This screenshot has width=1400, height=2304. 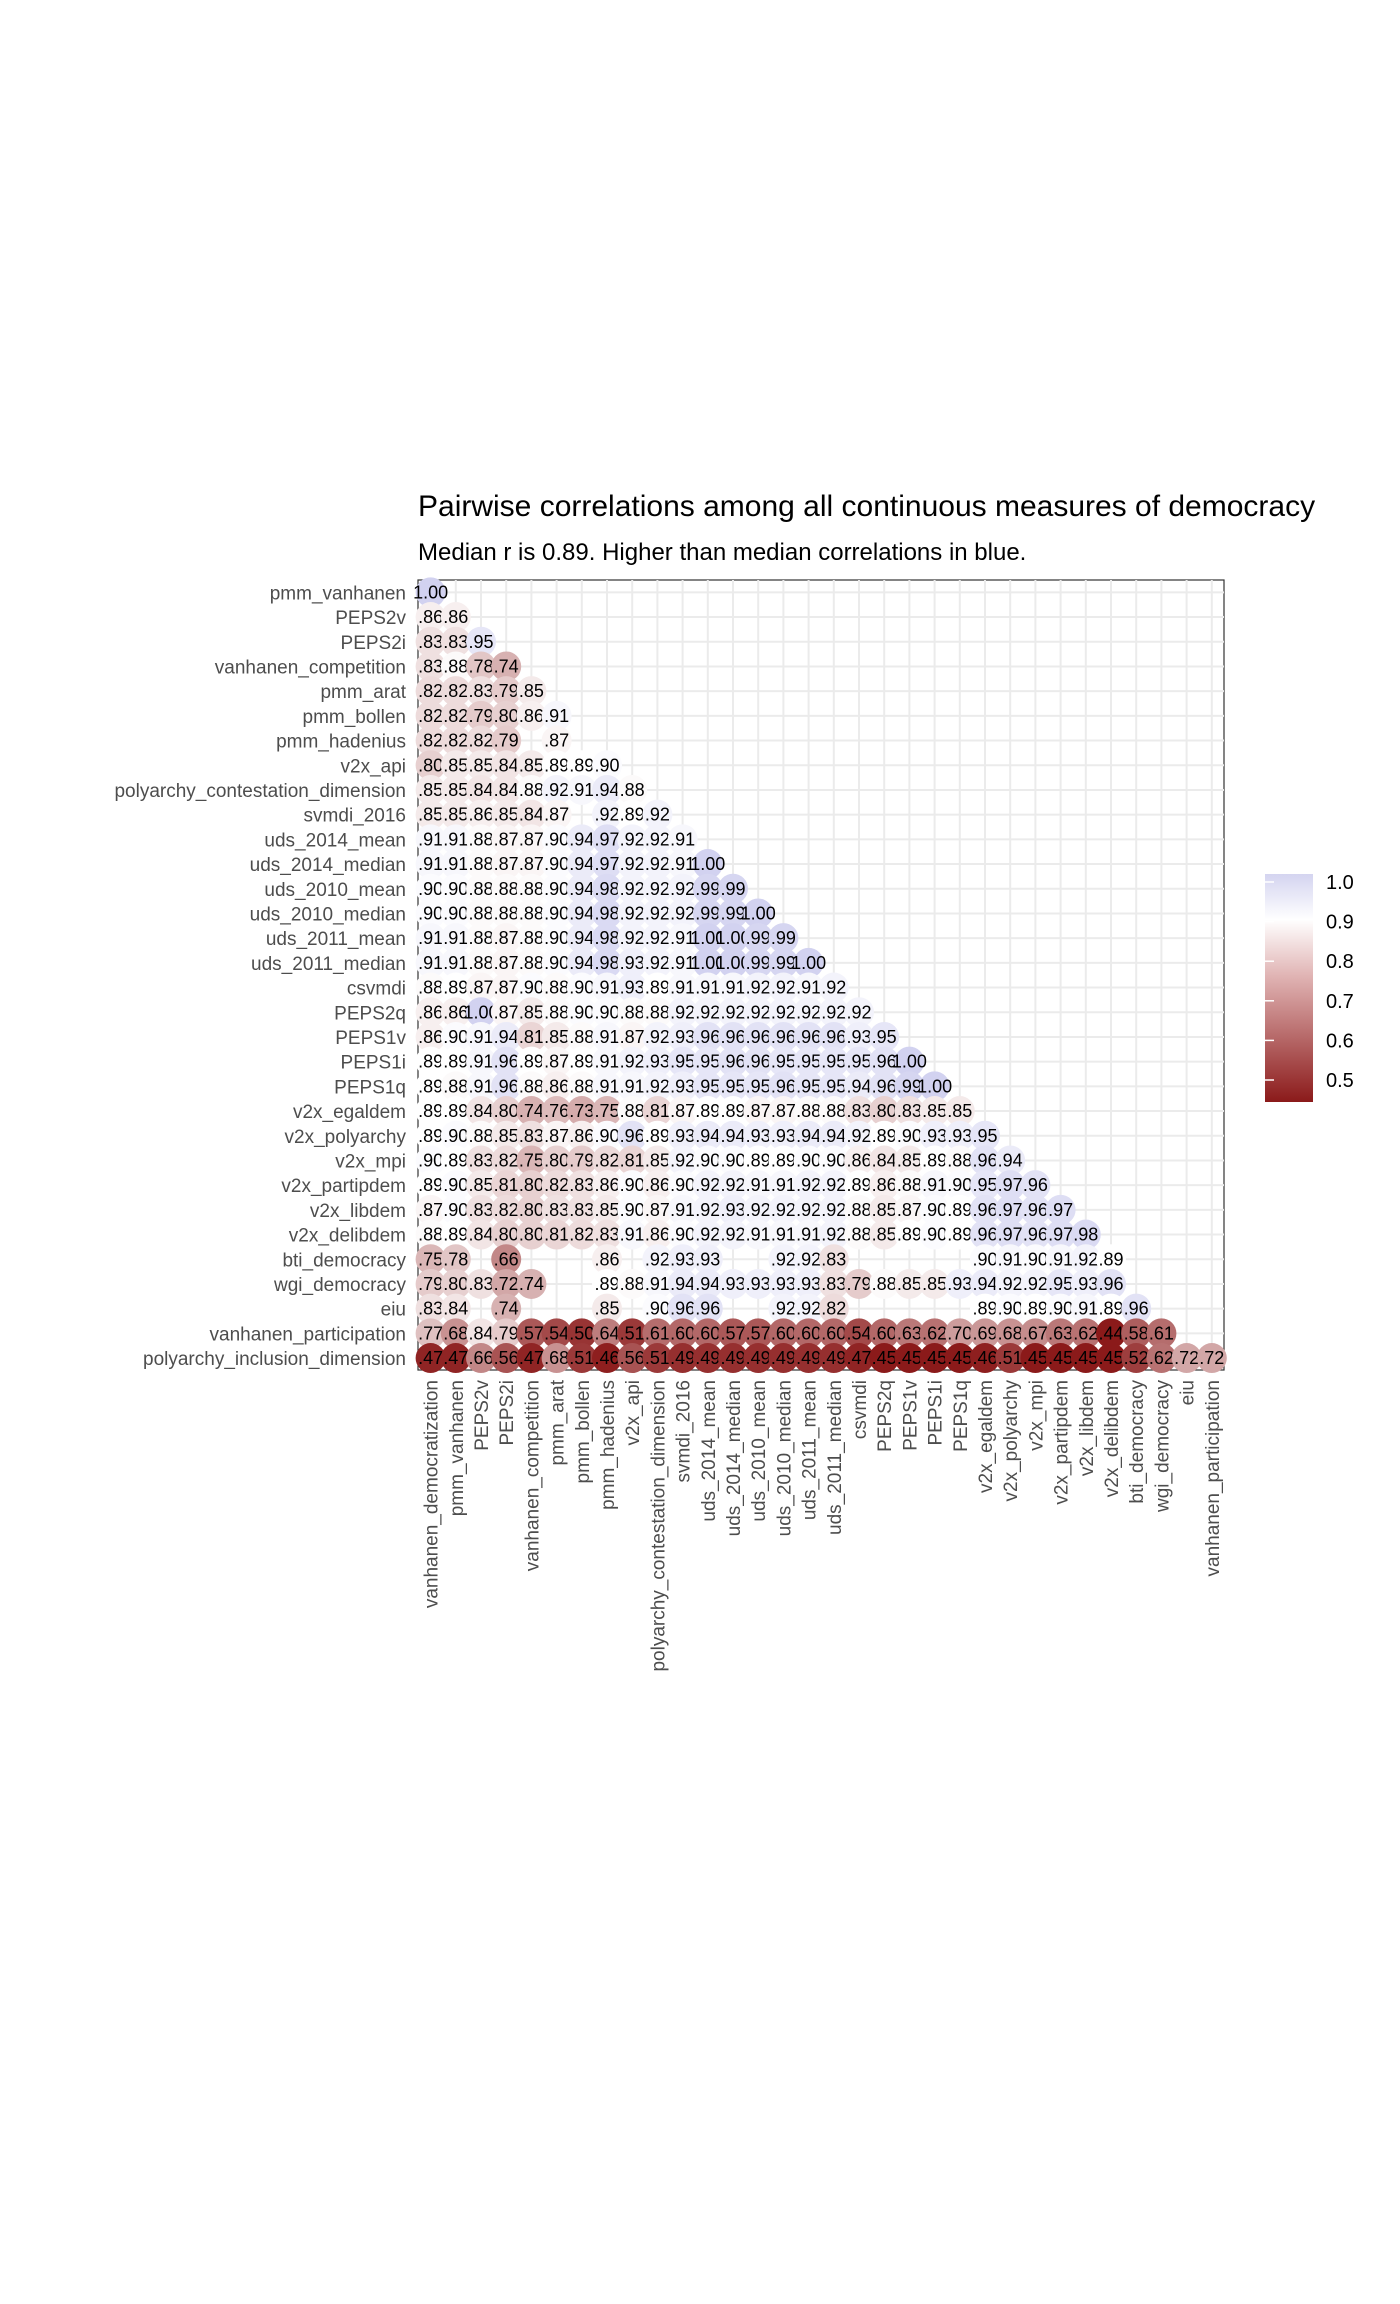 What do you see at coordinates (336, 939) in the screenshot?
I see `row-label: uds_2011_mean` at bounding box center [336, 939].